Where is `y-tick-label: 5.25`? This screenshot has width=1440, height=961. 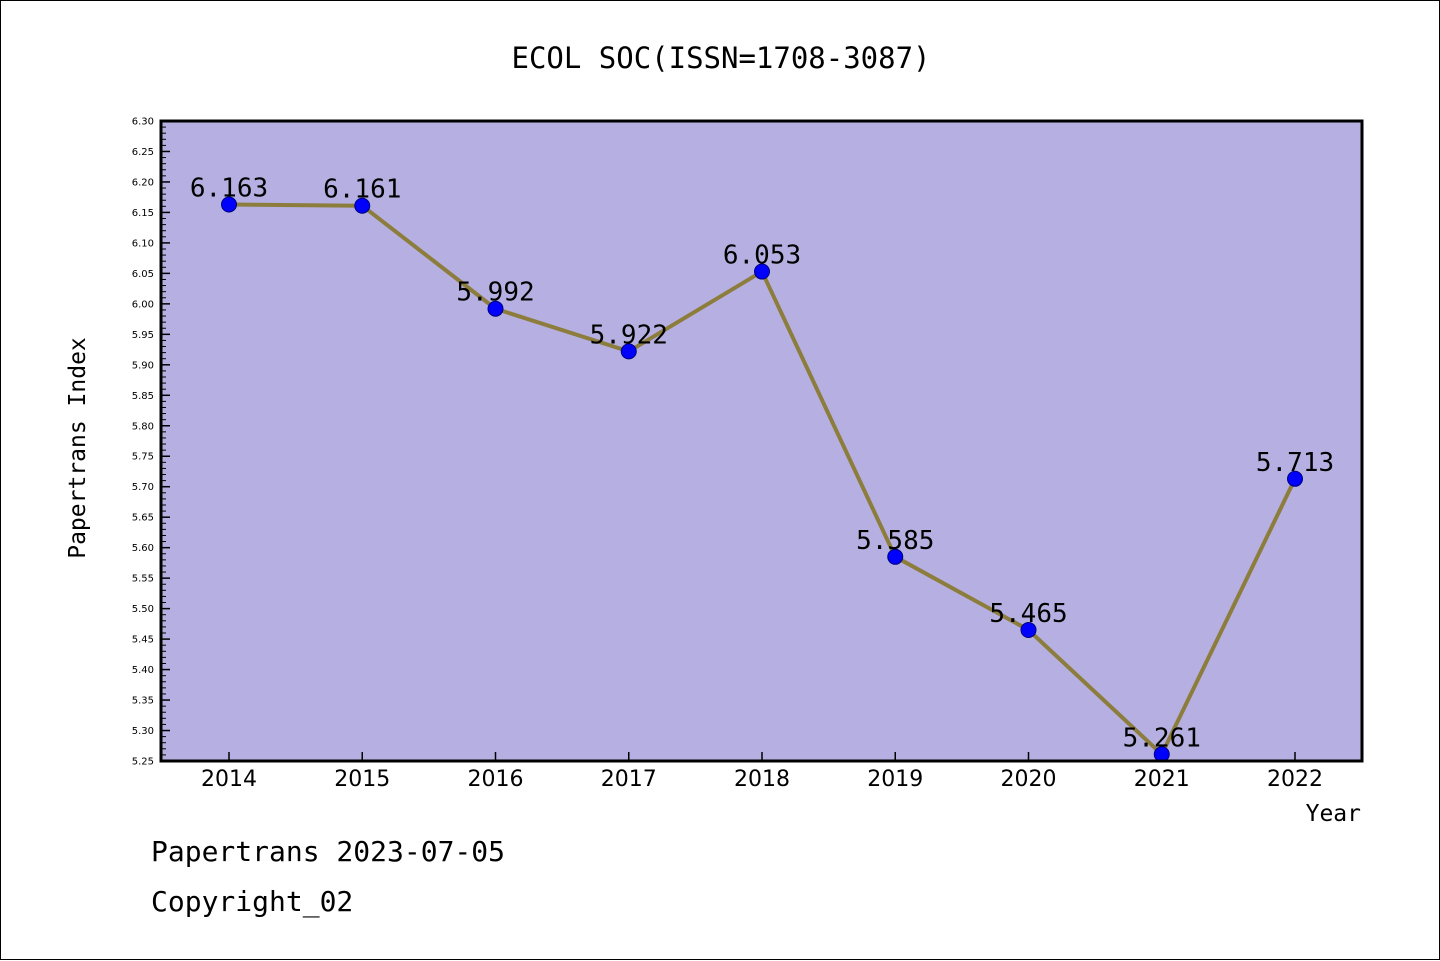
y-tick-label: 5.25 is located at coordinates (143, 762).